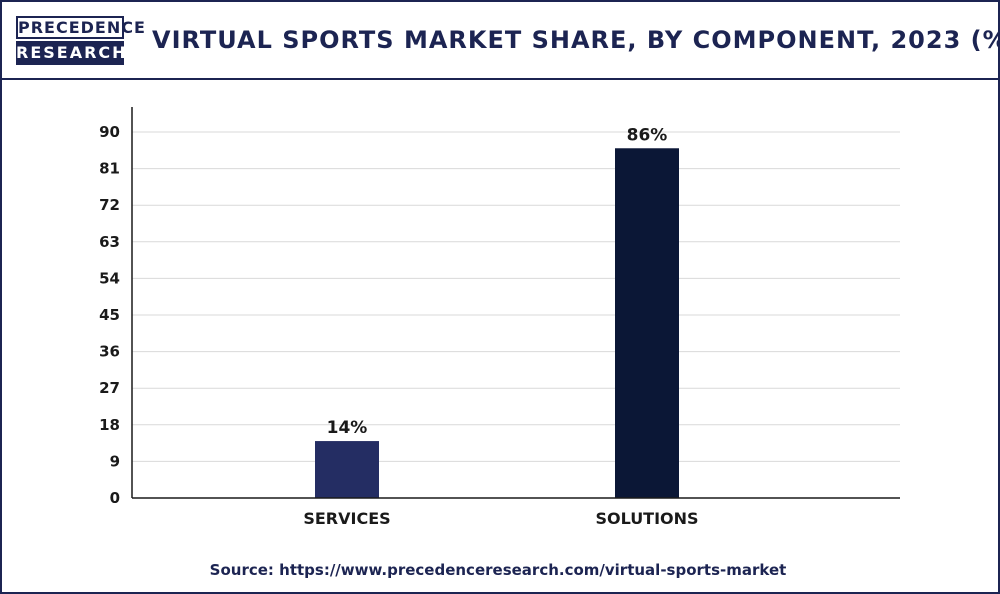 Image resolution: width=1000 pixels, height=594 pixels. Describe the element at coordinates (109, 278) in the screenshot. I see `y-tick-label: 54` at that location.